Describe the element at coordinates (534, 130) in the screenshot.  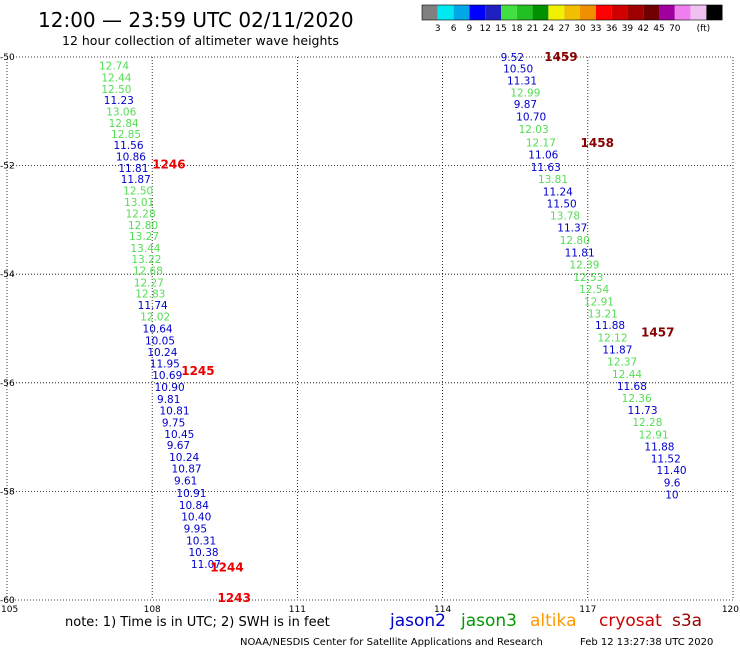
I see `swh-value: 12.03` at that location.